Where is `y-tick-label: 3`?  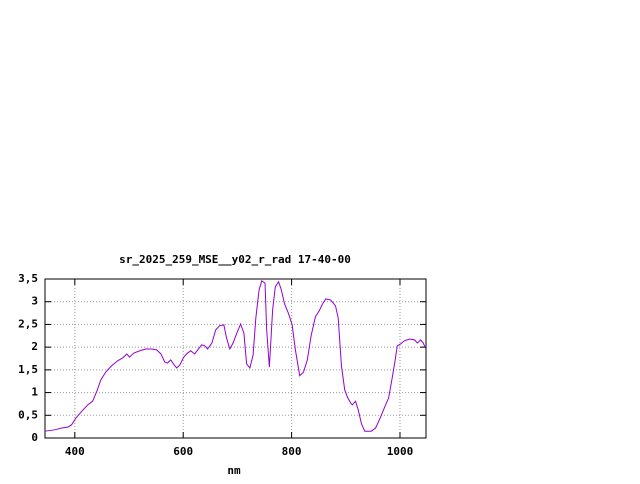
y-tick-label: 3 is located at coordinates (34, 301).